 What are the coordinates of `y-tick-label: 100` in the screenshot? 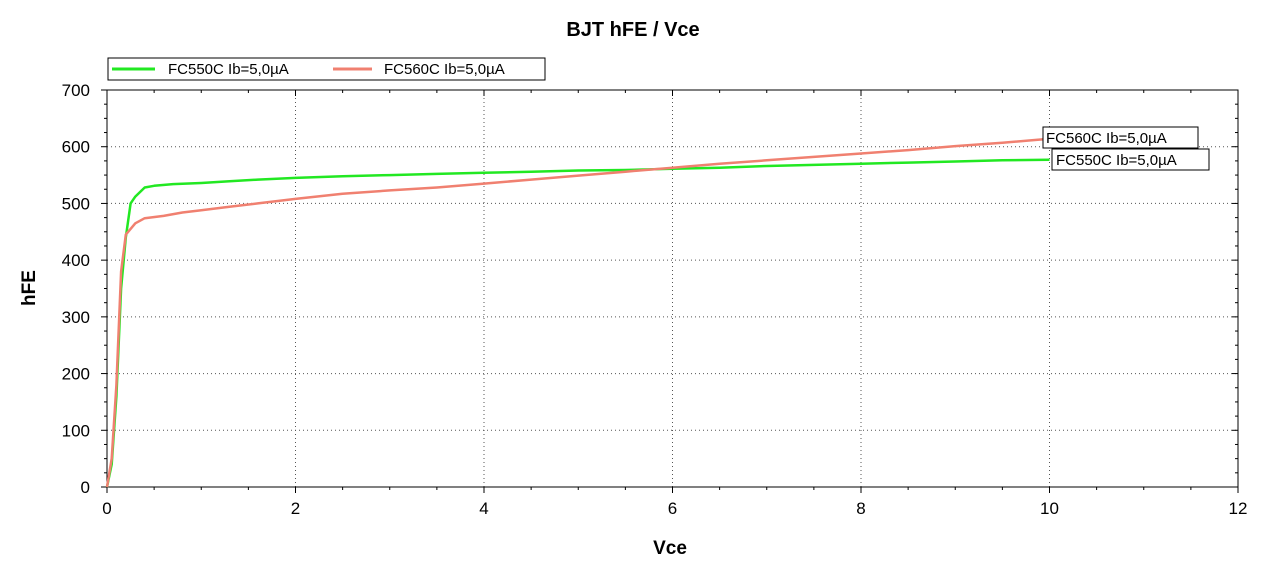 It's located at (76, 430).